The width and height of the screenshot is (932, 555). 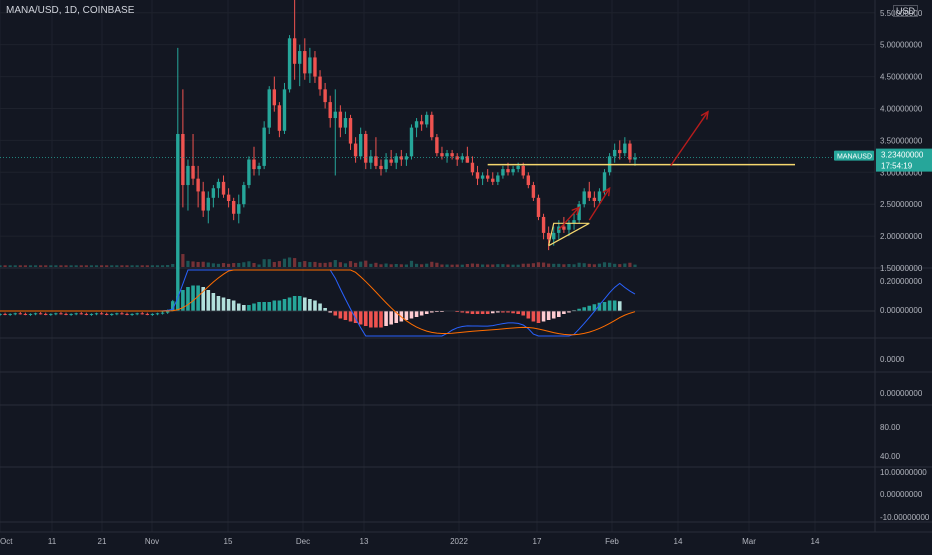 What do you see at coordinates (364, 541) in the screenshot?
I see `time-axis-label-6: 13` at bounding box center [364, 541].